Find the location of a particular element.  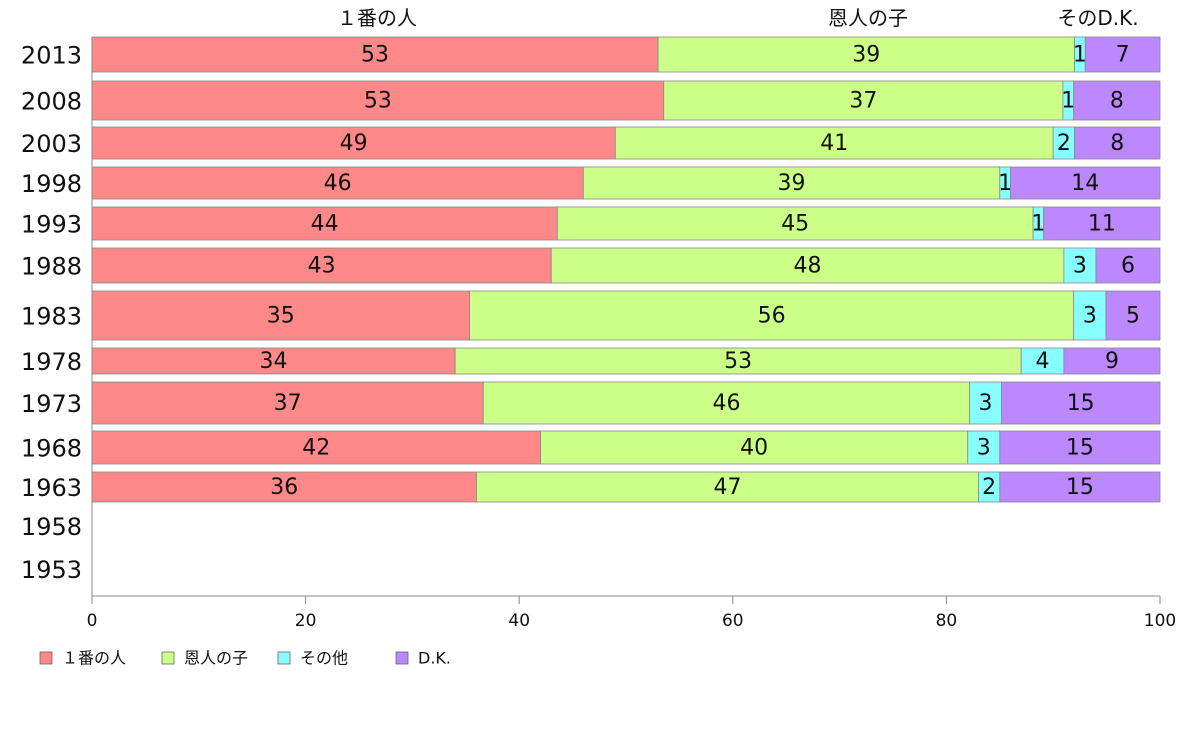

data-label-2008-1: 37 is located at coordinates (863, 101).